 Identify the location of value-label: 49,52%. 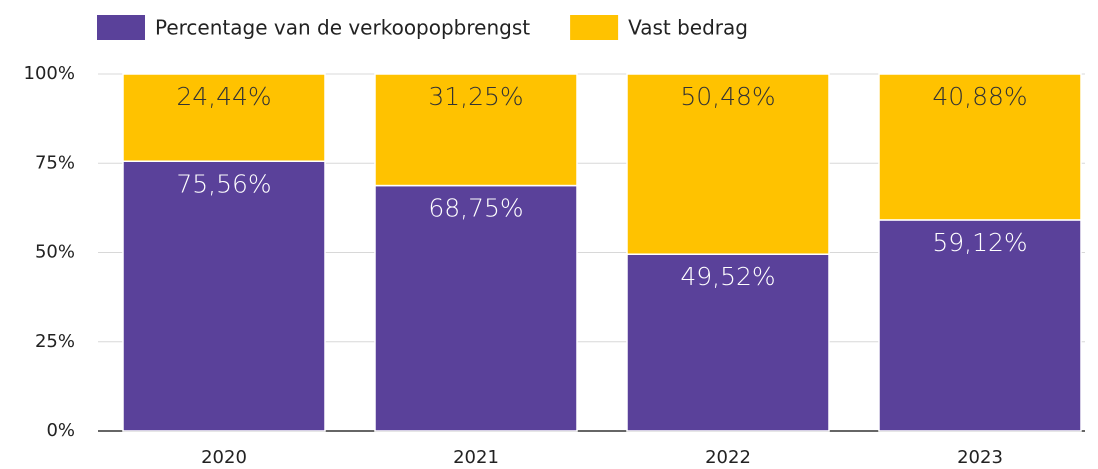
(727, 276).